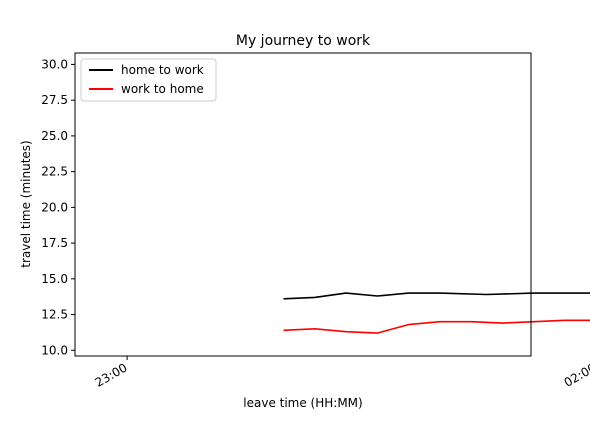 The width and height of the screenshot is (590, 442). What do you see at coordinates (54, 172) in the screenshot?
I see `y-tick-label: 22.5` at bounding box center [54, 172].